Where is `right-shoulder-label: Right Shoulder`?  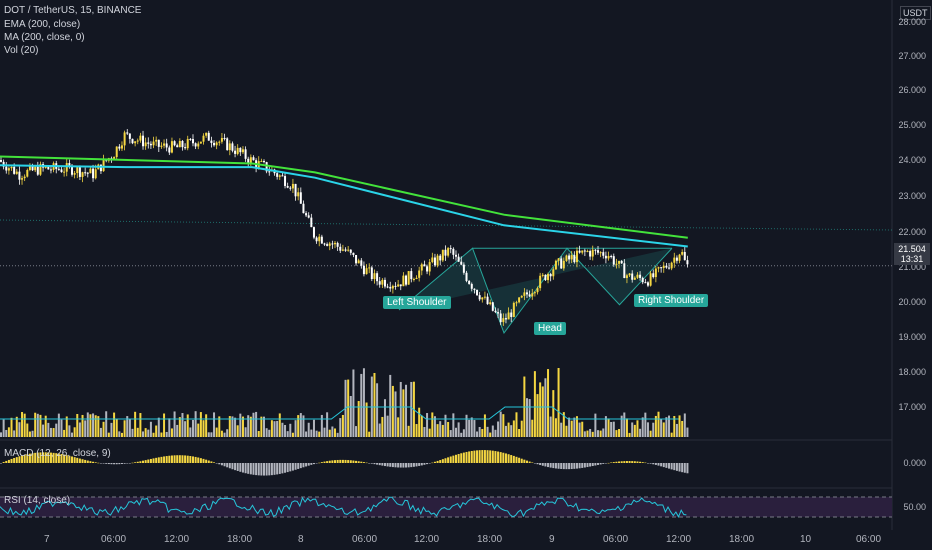
right-shoulder-label: Right Shoulder is located at coordinates (671, 300).